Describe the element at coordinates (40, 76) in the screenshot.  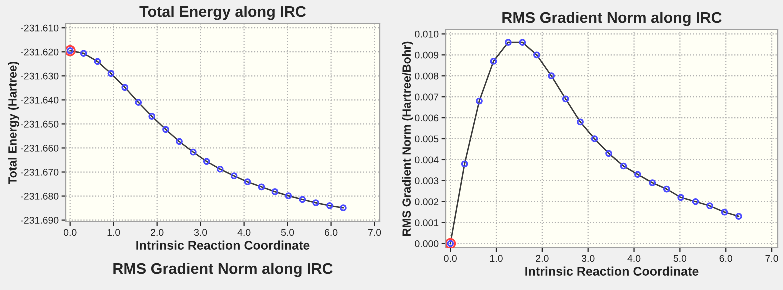
I see `y-tick-label: -231.630` at that location.